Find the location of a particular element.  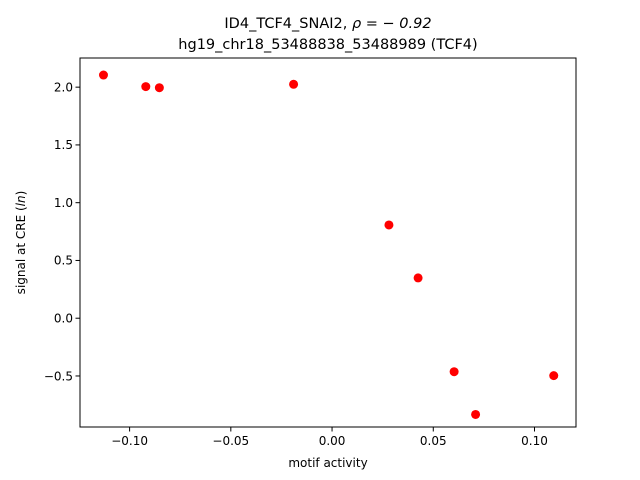

x-axis-ticks: −0.10 −0.05 0.00 0.05 0.10 is located at coordinates (329, 437).